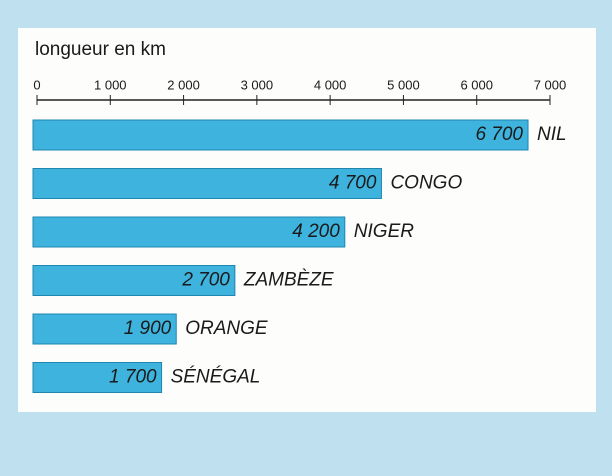 The height and width of the screenshot is (476, 612). What do you see at coordinates (499, 134) in the screenshot?
I see `value-label: 6 700` at bounding box center [499, 134].